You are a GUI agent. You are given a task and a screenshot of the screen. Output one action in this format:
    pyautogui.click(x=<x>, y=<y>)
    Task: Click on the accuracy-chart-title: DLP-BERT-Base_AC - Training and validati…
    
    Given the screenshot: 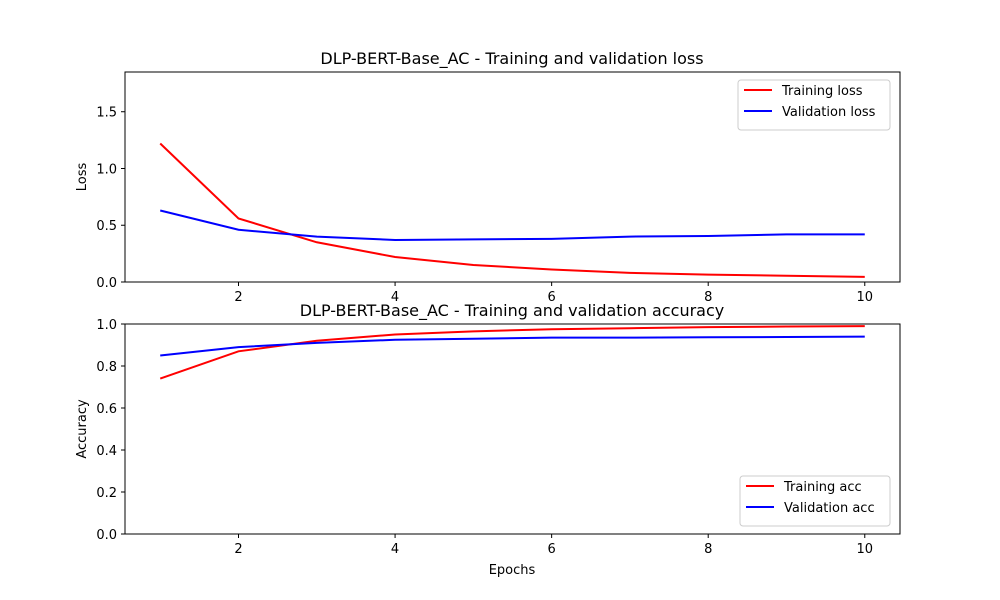 What is the action you would take?
    pyautogui.click(x=512, y=311)
    